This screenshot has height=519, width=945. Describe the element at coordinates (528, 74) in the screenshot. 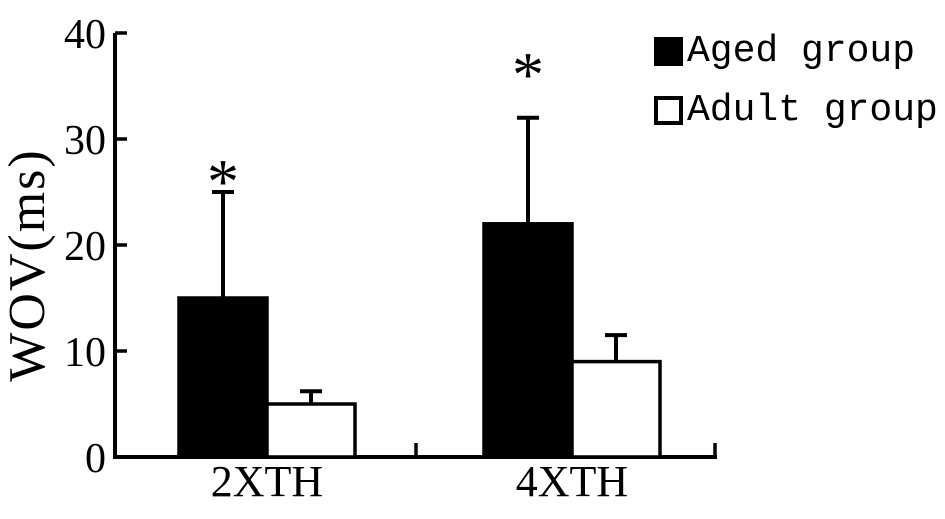

I see `significance-star-4xth: *` at that location.